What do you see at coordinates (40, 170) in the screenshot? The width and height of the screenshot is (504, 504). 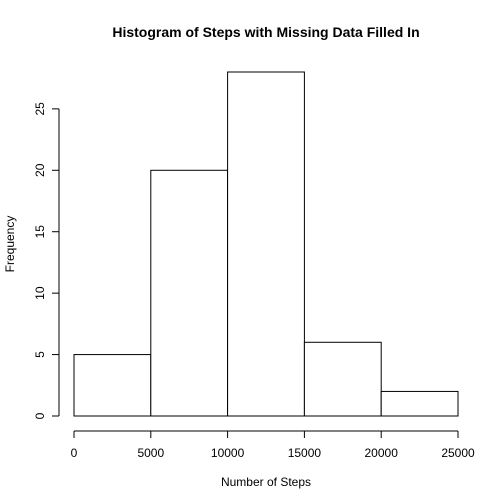 I see `y-tick-label: 20` at bounding box center [40, 170].